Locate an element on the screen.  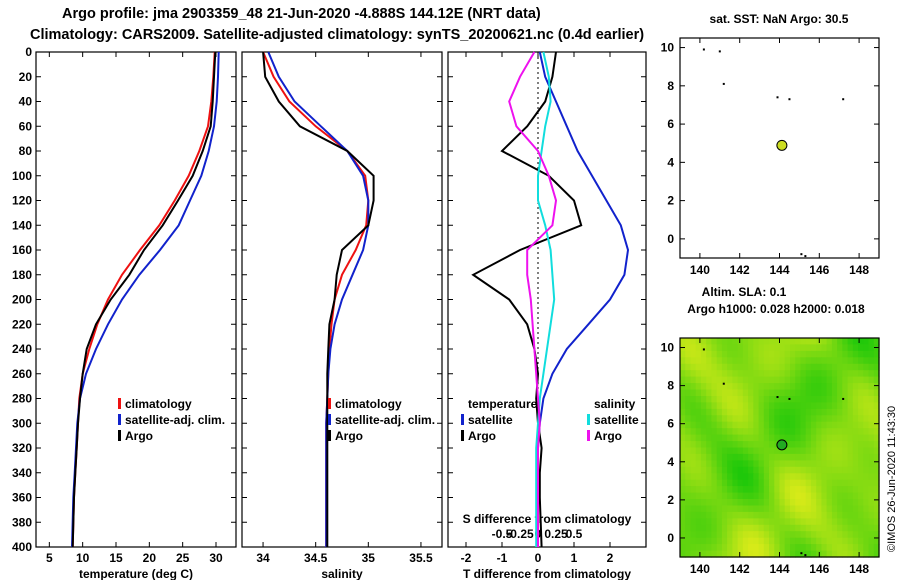
y-tick-label: 360 is located at coordinates (22, 498).